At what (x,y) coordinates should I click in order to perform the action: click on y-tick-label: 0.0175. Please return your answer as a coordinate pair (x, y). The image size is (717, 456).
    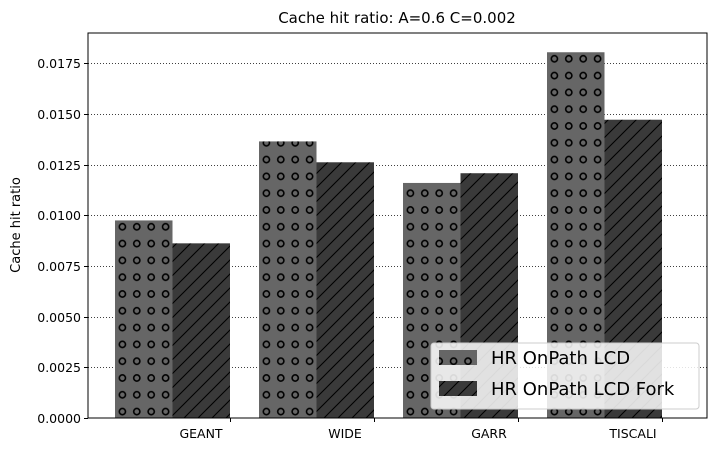
    Looking at the image, I should click on (59, 63).